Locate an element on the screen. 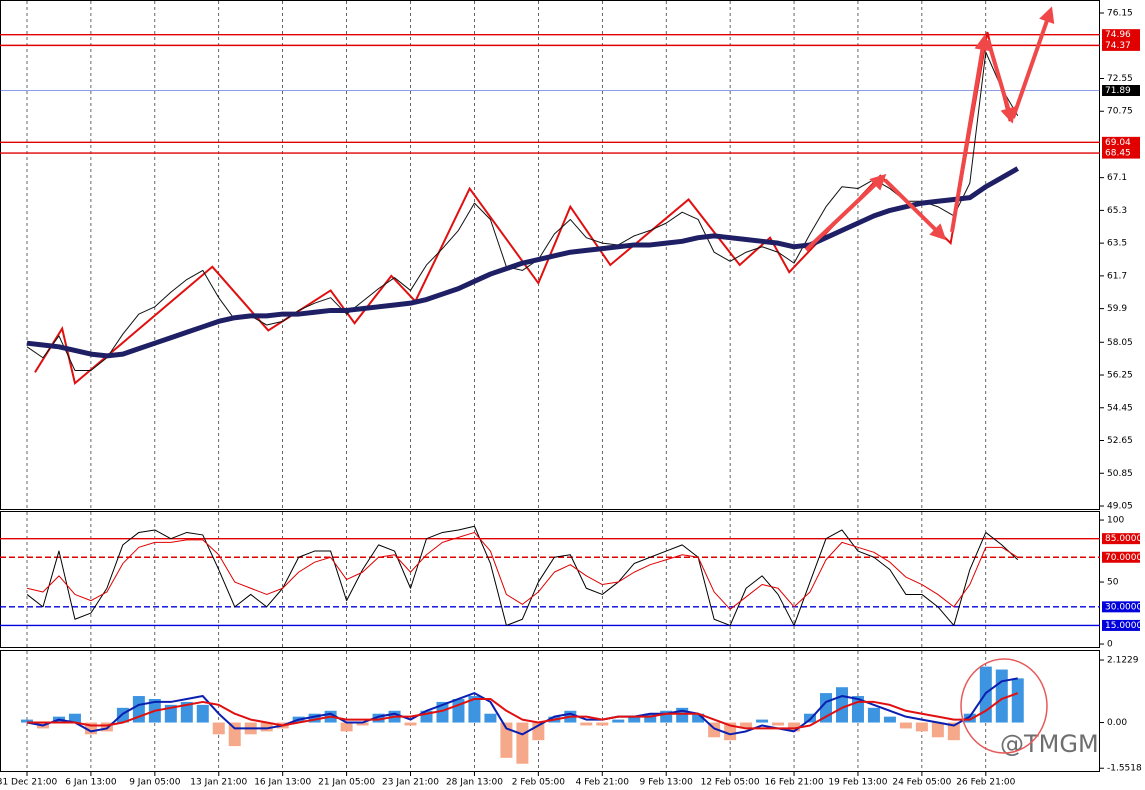 Image resolution: width=1145 pixels, height=790 pixels. x-tick-label: 13 Jan 21:00 is located at coordinates (218, 783).